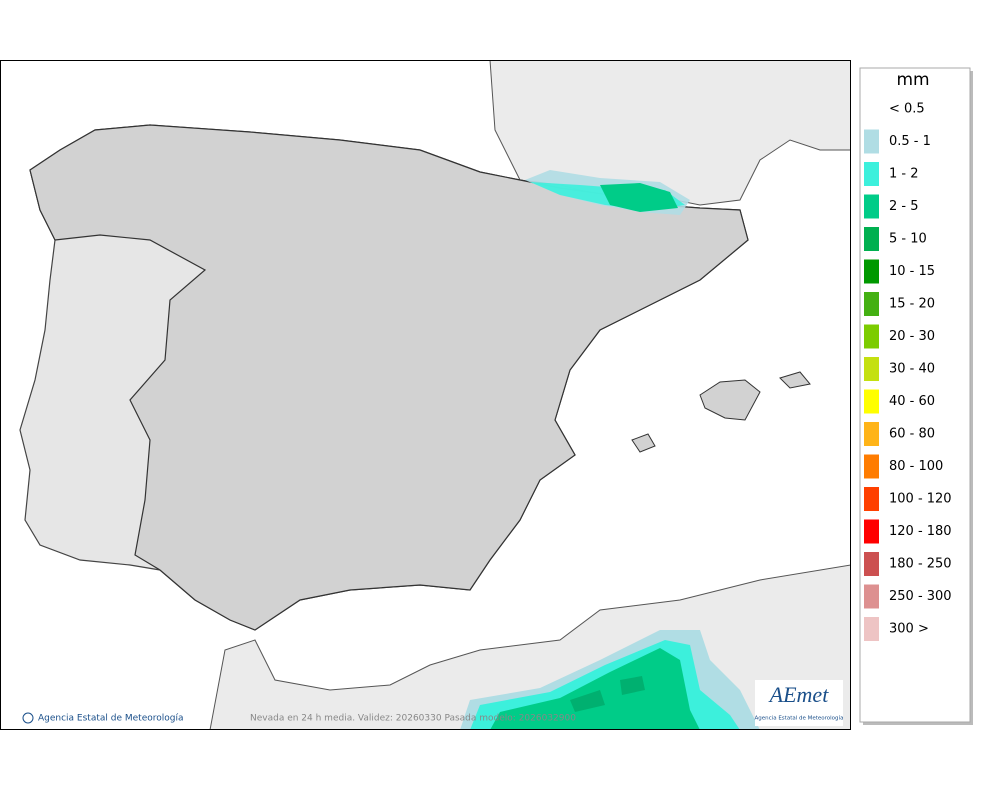  I want to click on legend-label: < 0.5, so click(907, 109).